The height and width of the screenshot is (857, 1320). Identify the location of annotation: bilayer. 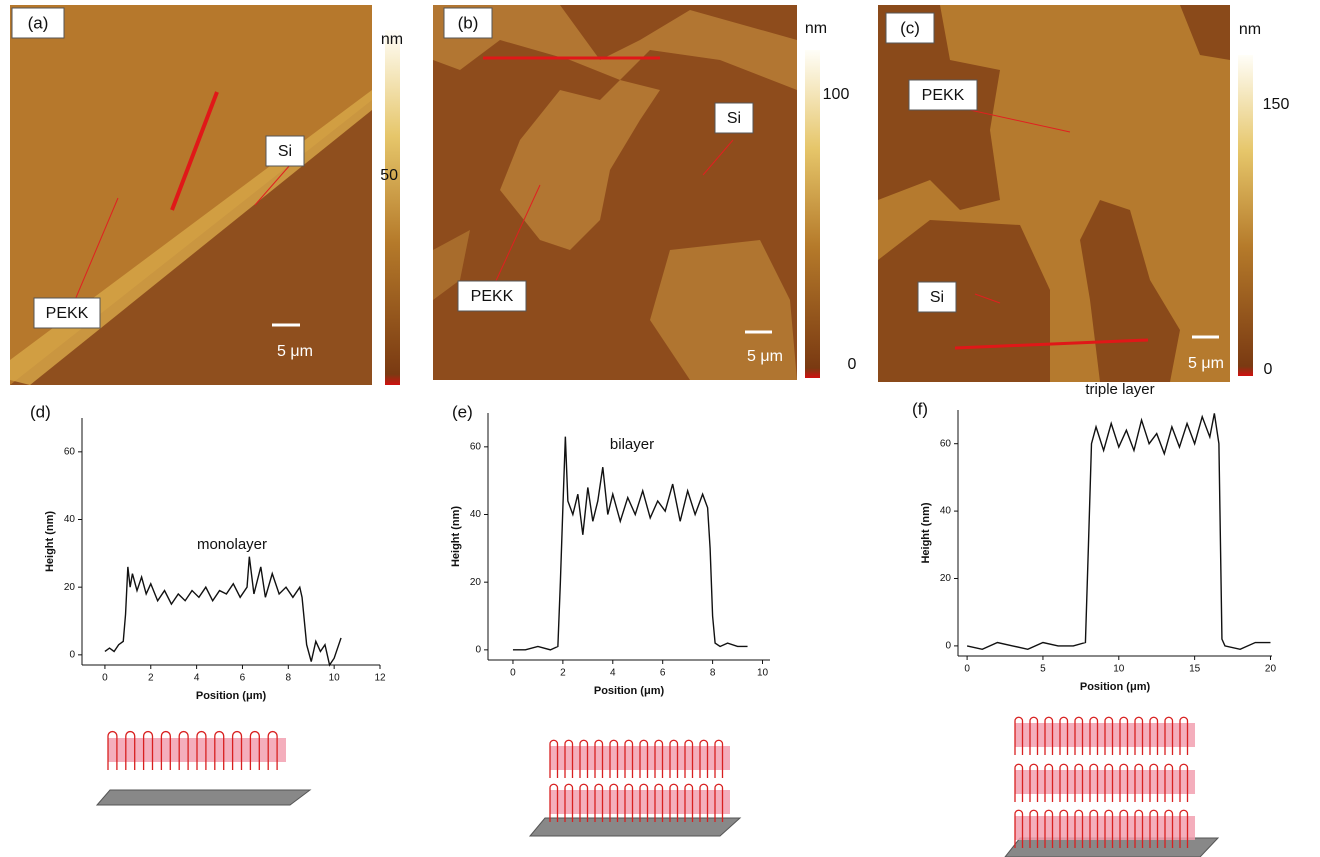
(632, 444).